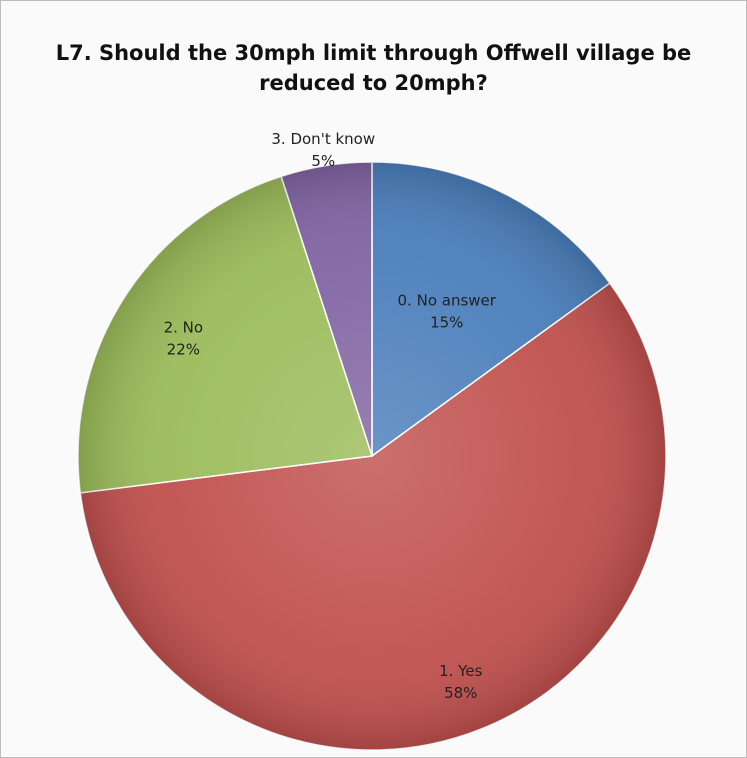 The width and height of the screenshot is (747, 758). Describe the element at coordinates (323, 139) in the screenshot. I see `slice-label-3: 3. Don't know` at that location.